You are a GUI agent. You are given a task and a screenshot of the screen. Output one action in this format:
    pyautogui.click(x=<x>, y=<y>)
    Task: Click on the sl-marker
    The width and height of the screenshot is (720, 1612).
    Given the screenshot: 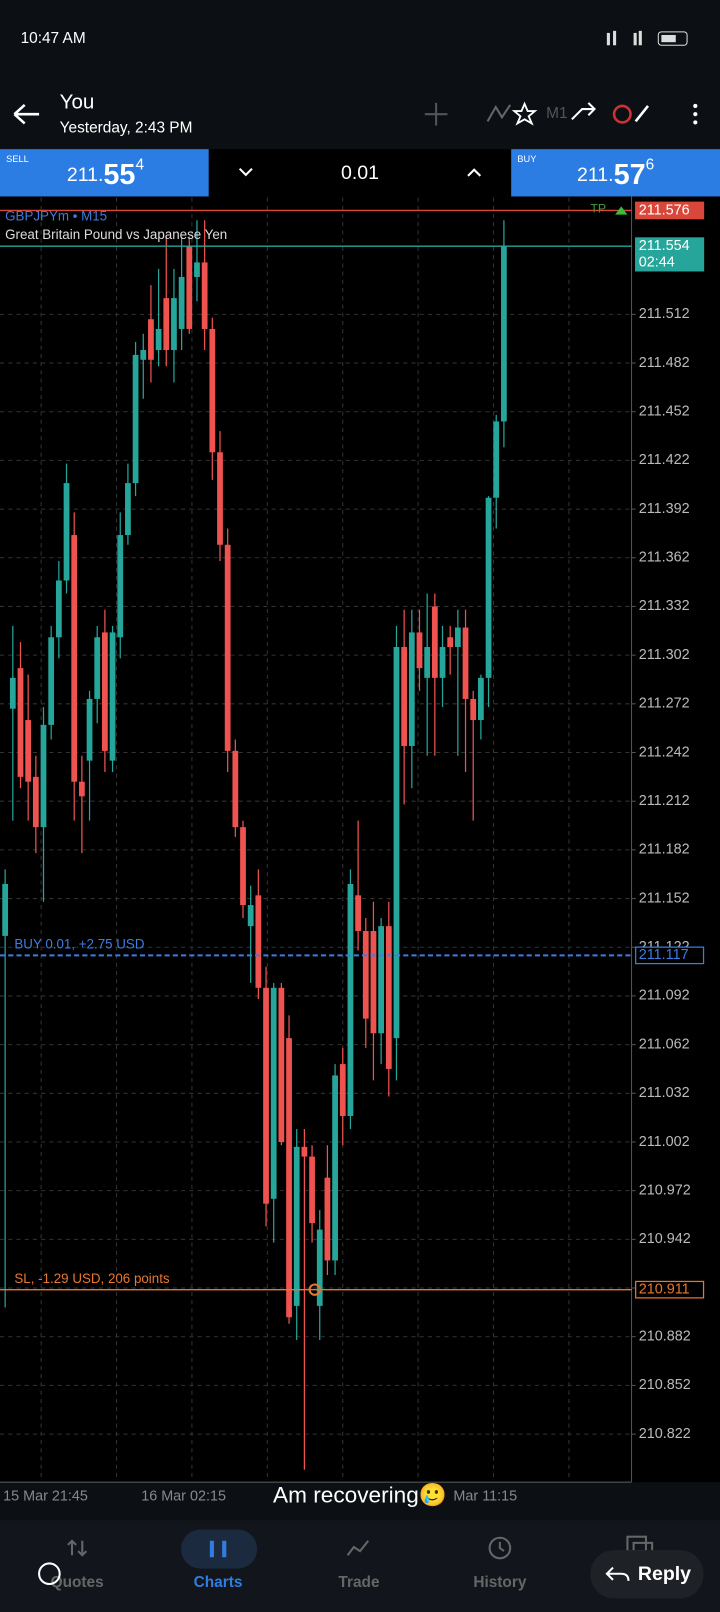 What is the action you would take?
    pyautogui.click(x=314, y=1289)
    